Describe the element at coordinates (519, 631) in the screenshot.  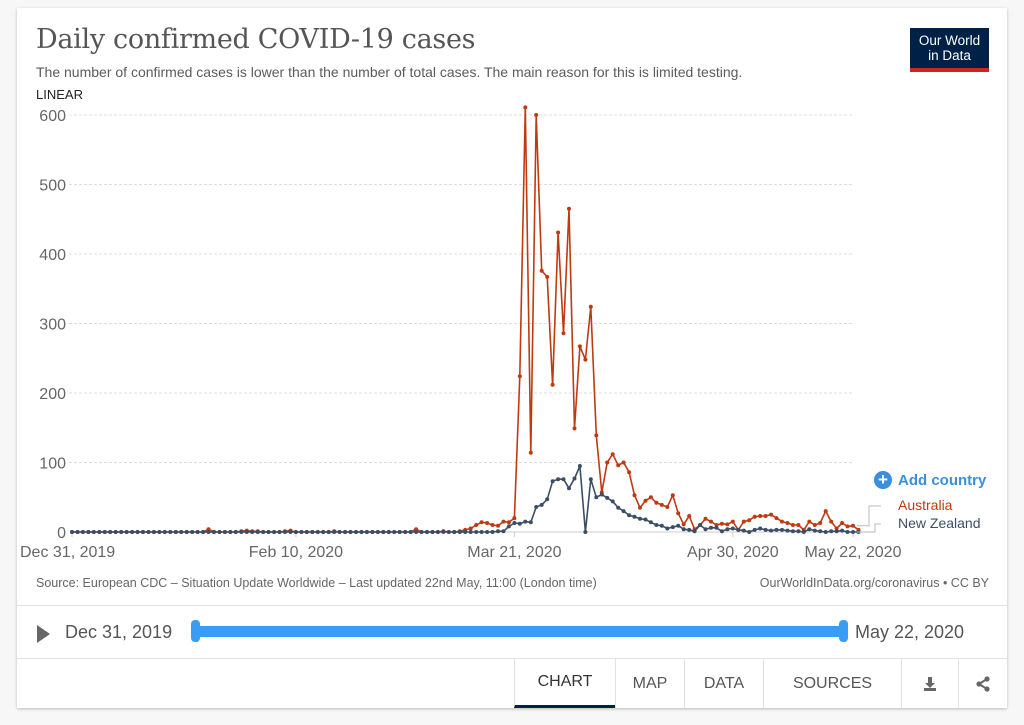
I see `timeline-slider-track` at that location.